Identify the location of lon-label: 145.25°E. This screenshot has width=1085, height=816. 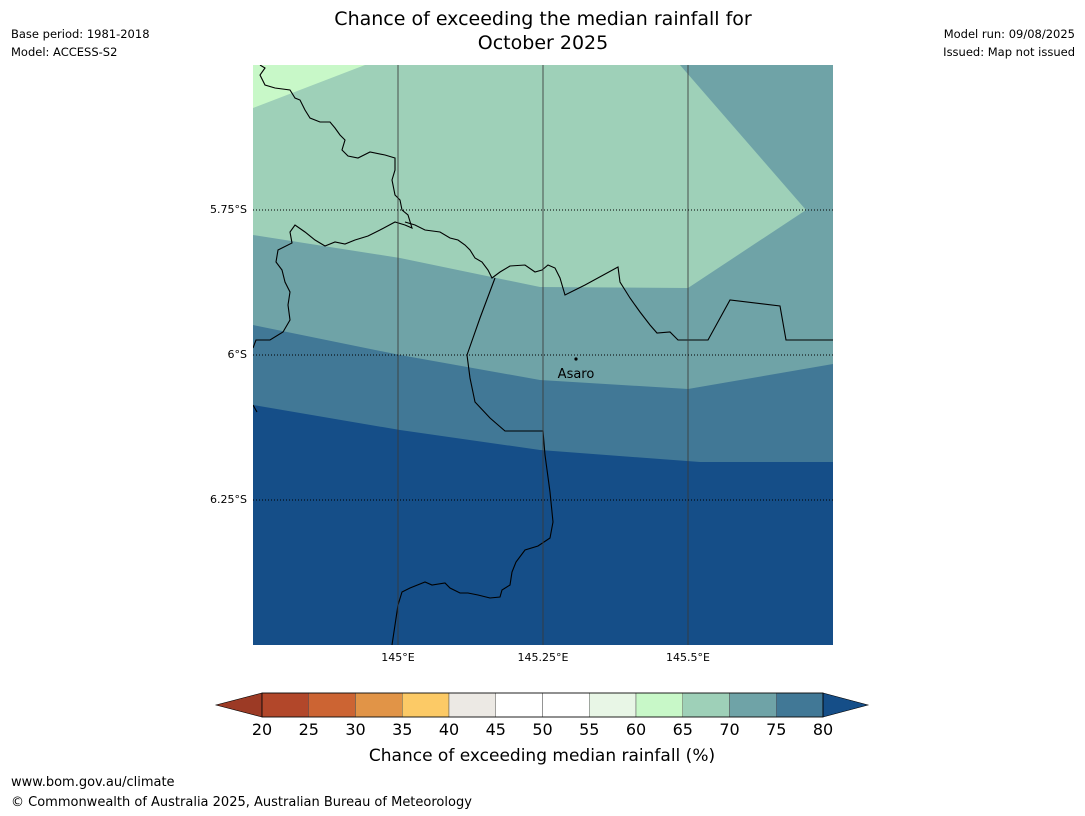
(543, 657).